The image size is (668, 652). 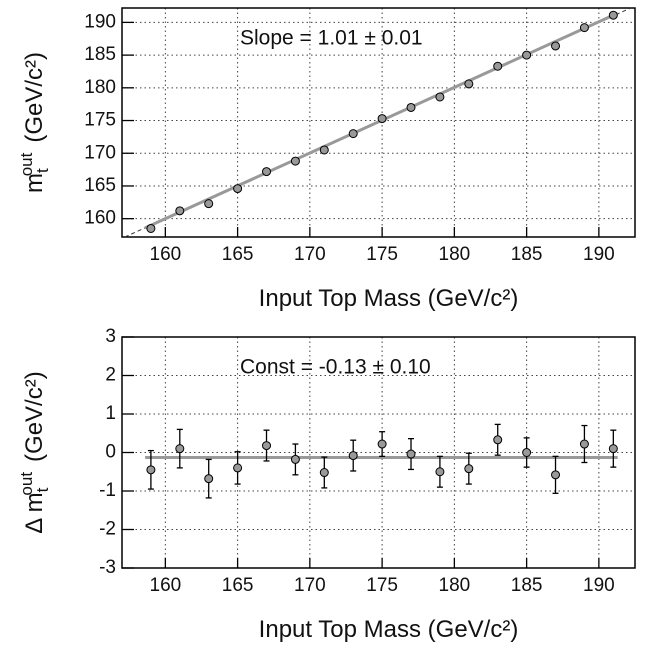 I want to click on y-tick-label: 2, so click(x=110, y=375).